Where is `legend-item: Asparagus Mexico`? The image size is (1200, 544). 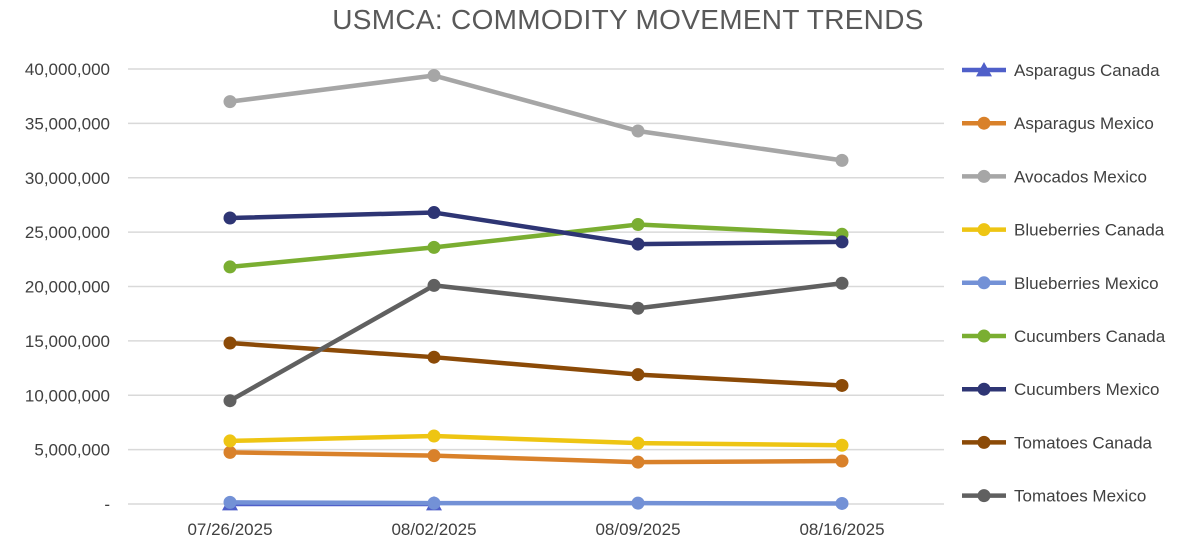 legend-item: Asparagus Mexico is located at coordinates (1058, 123).